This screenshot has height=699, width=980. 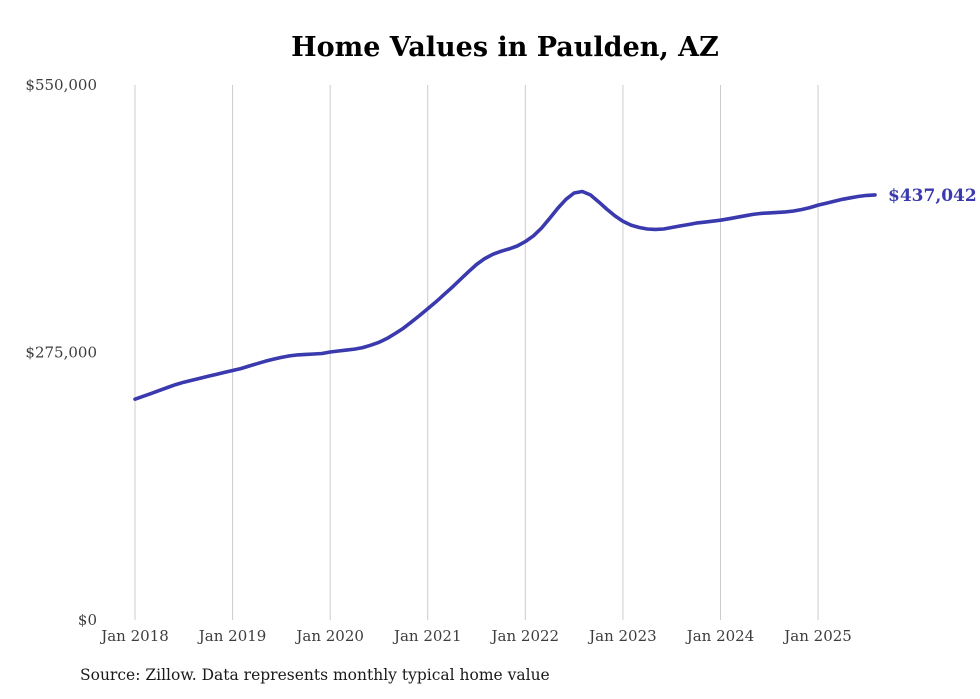 I want to click on x-tick-label: Jan 2021, so click(x=427, y=636).